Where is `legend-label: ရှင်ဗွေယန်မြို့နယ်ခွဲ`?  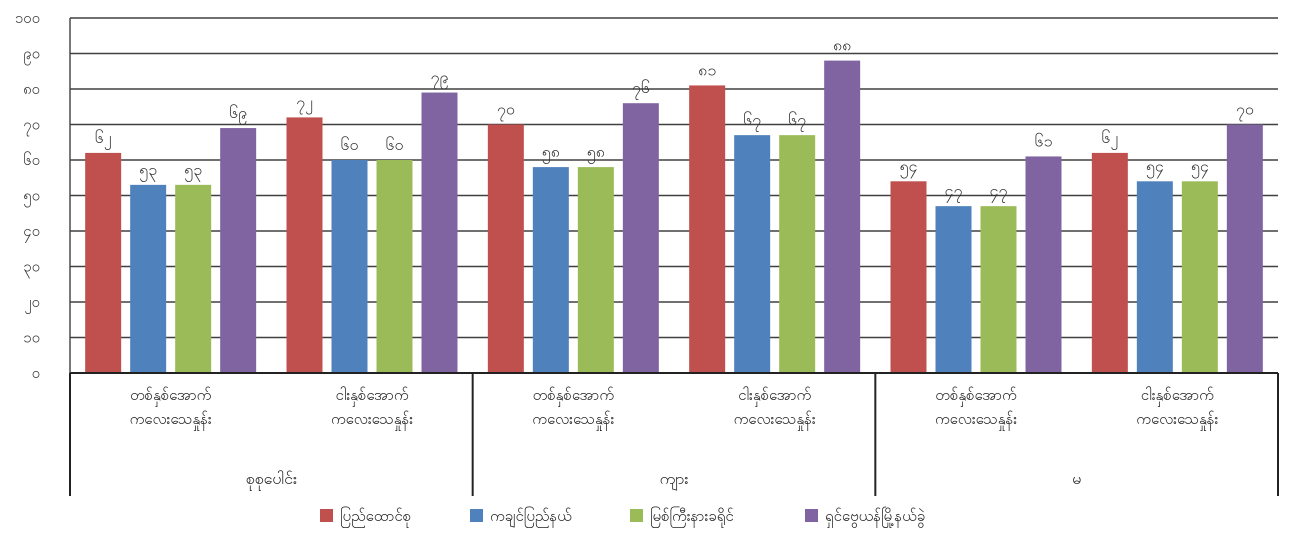 legend-label: ရှင်ဗွေယန်မြို့နယ်ခွဲ is located at coordinates (875, 517).